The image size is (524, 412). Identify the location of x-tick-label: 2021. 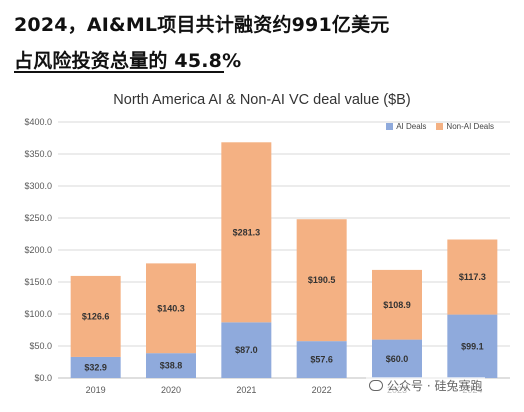
(246, 390).